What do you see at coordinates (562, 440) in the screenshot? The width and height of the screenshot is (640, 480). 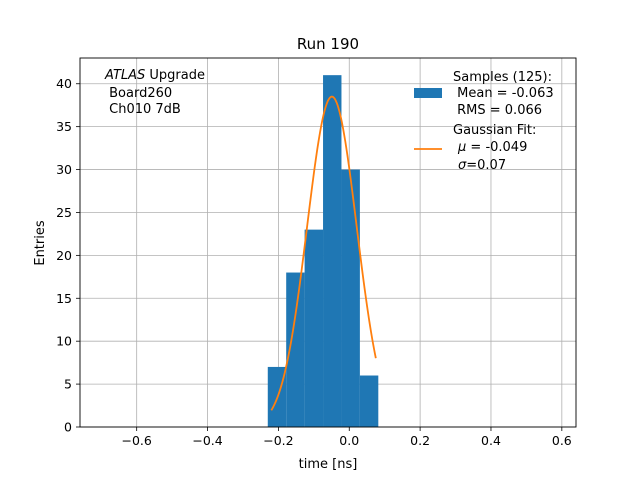 I see `x-tick-label: 0.6` at bounding box center [562, 440].